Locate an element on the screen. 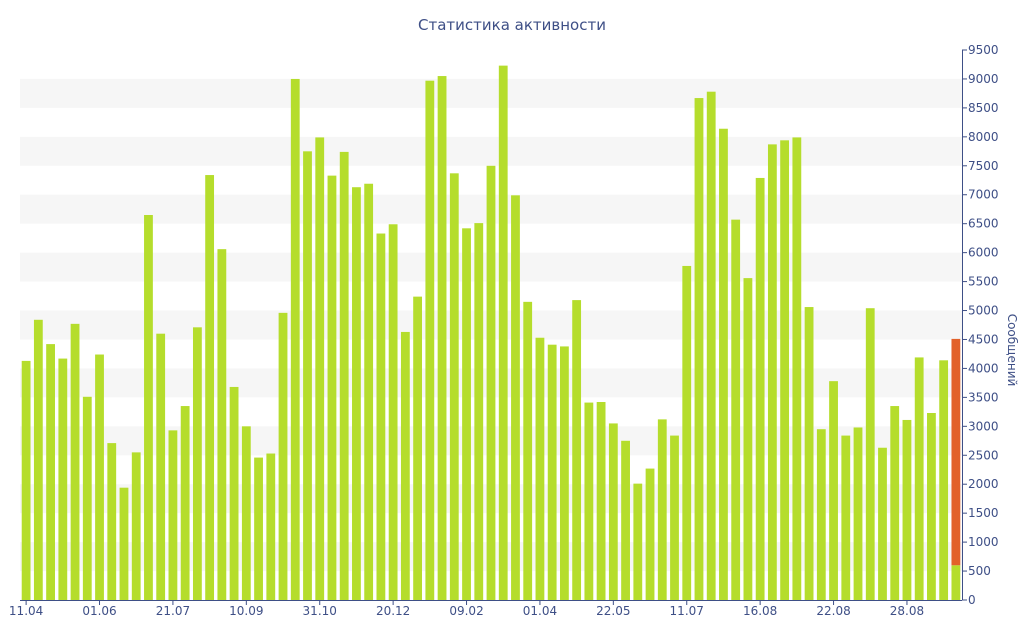  chart-title: Статистика активности is located at coordinates (512, 25).